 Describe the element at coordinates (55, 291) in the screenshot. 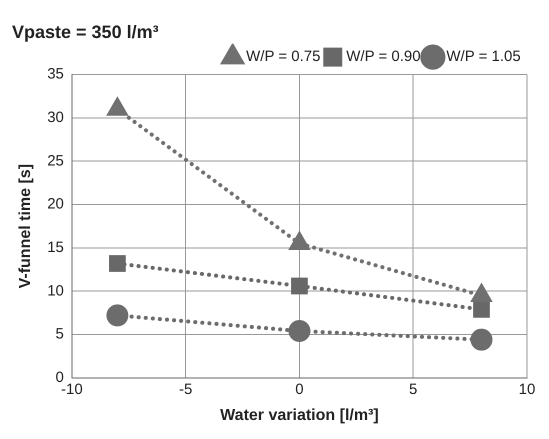

I see `y-tick-label: 10` at that location.